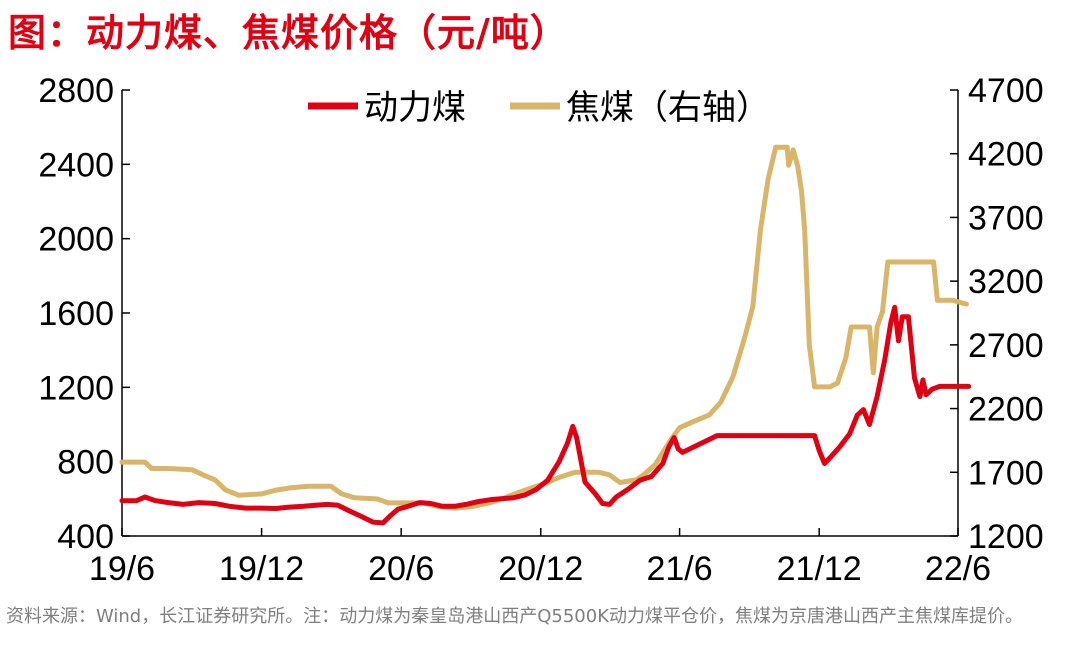  I want to click on legend-label-coking: 焦煤（右轴）, so click(668, 108).